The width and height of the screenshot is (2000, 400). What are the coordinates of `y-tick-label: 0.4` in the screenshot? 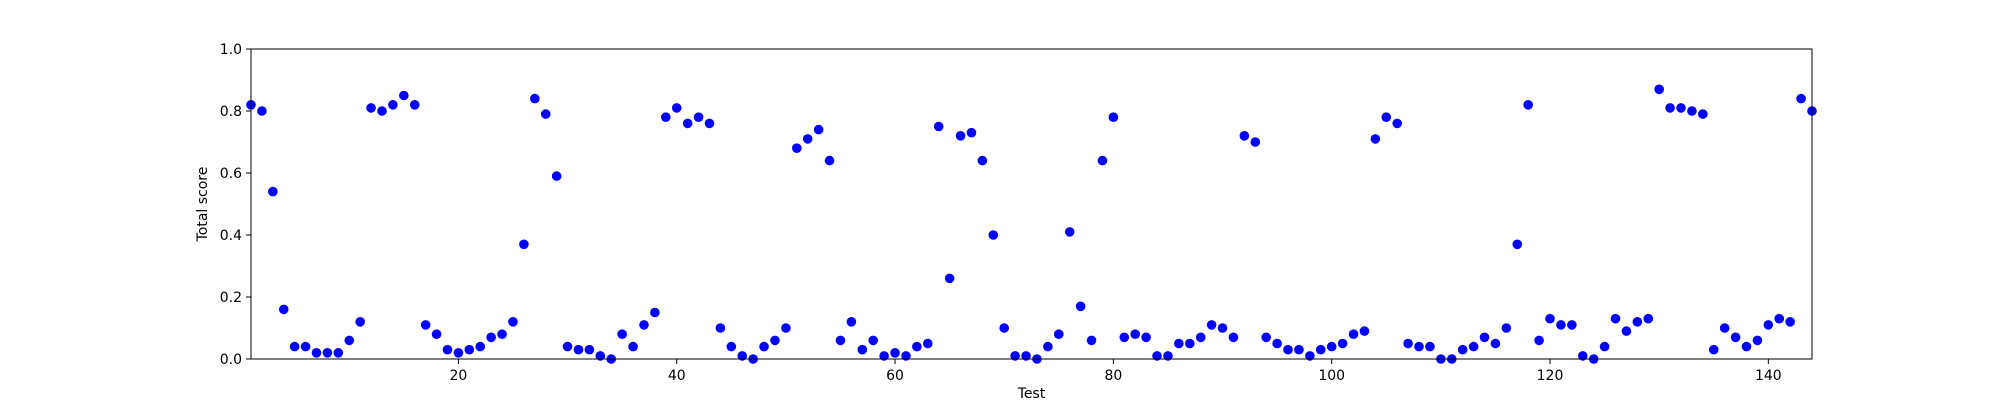 It's located at (231, 236).